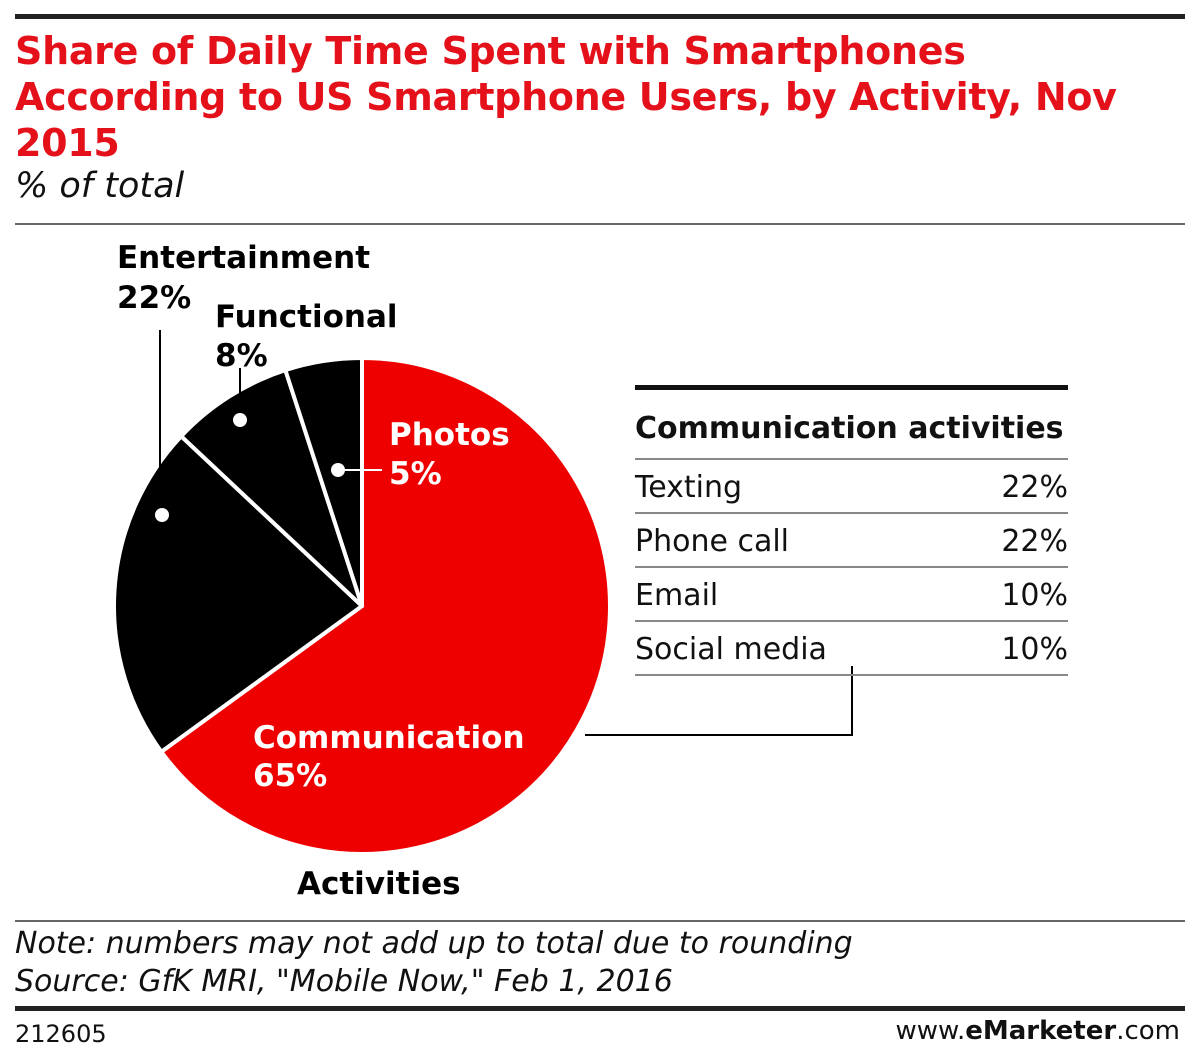  What do you see at coordinates (162, 515) in the screenshot?
I see `entertainment-leader-dot` at bounding box center [162, 515].